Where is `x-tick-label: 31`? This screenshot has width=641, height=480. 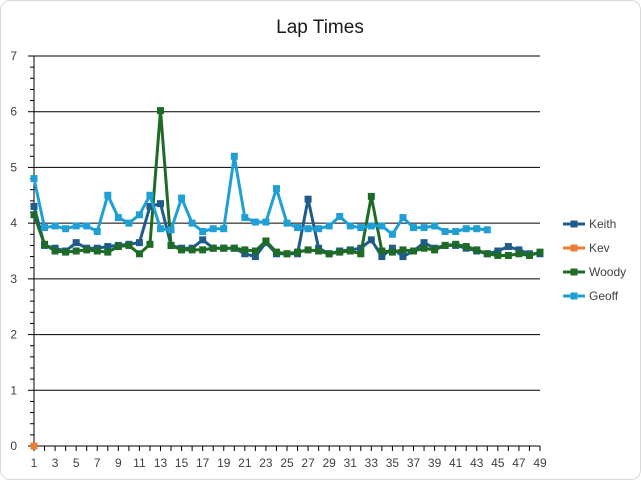 x-tick-label: 31 is located at coordinates (351, 463).